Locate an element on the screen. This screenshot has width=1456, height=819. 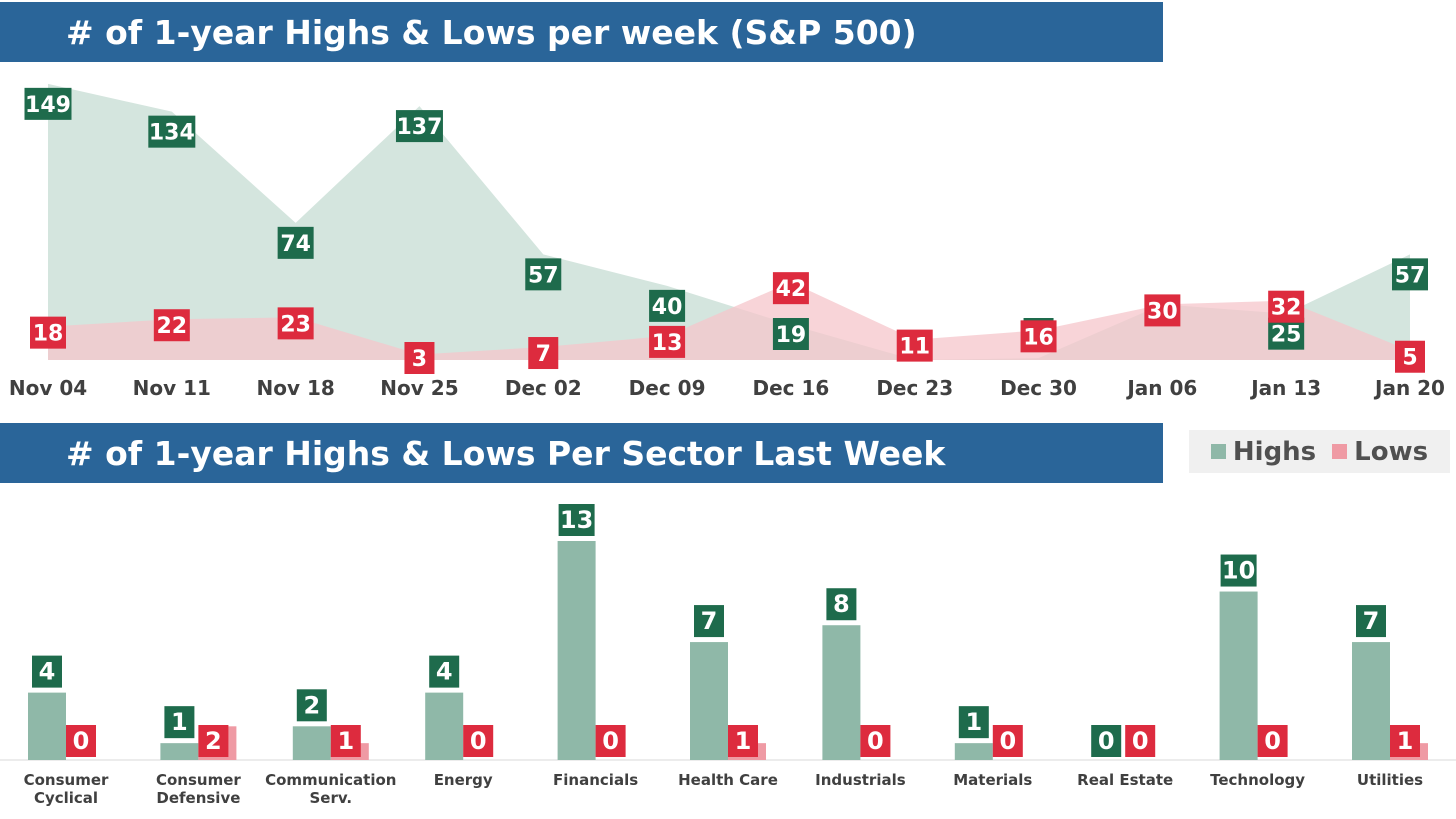
x-tick-label: Nov 11 is located at coordinates (172, 388).